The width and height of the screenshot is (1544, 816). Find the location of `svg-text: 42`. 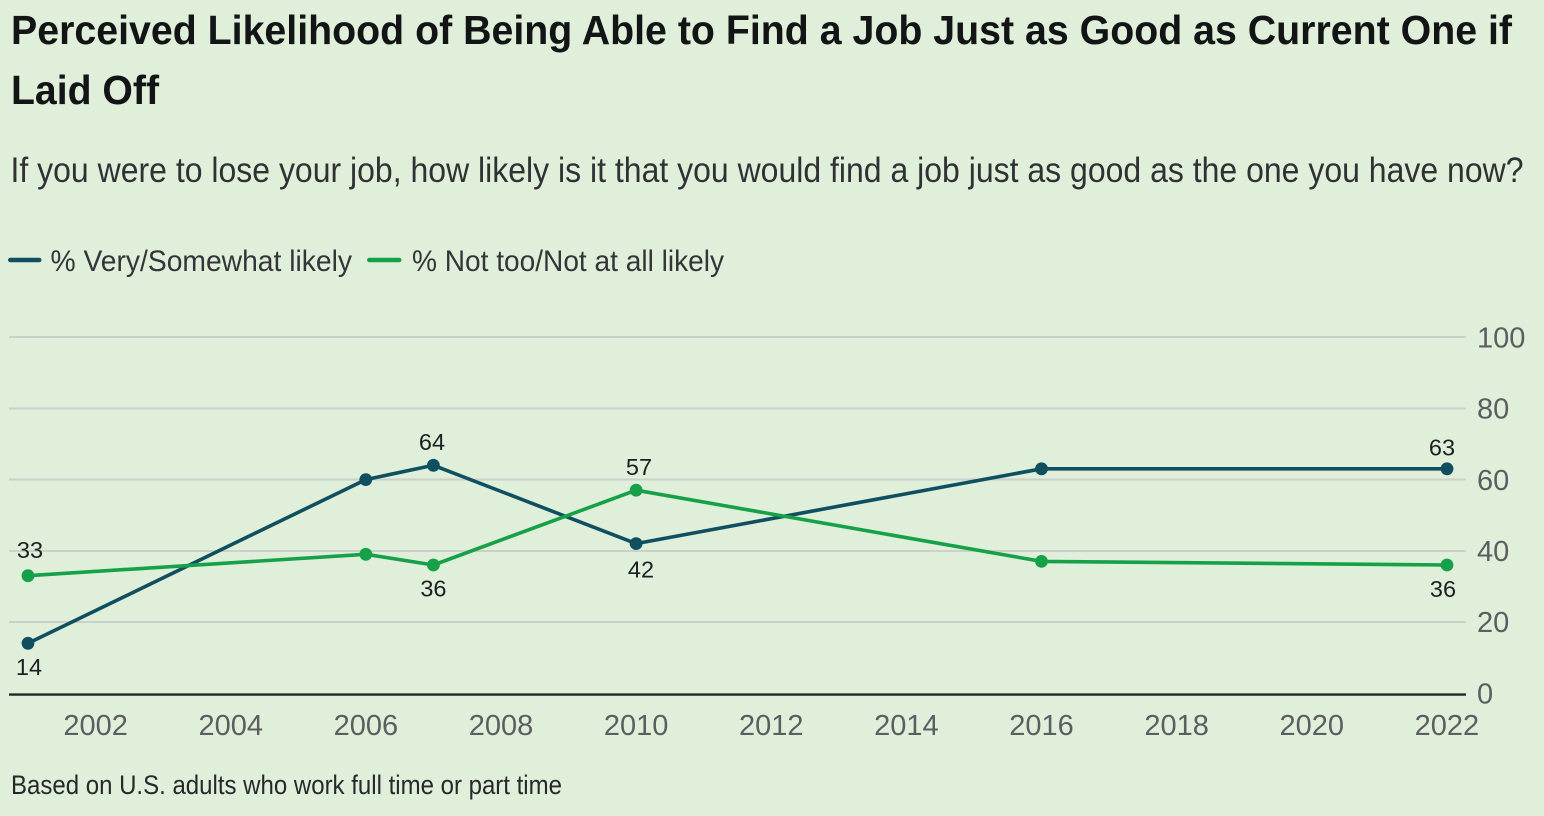

svg-text: 42 is located at coordinates (641, 570).